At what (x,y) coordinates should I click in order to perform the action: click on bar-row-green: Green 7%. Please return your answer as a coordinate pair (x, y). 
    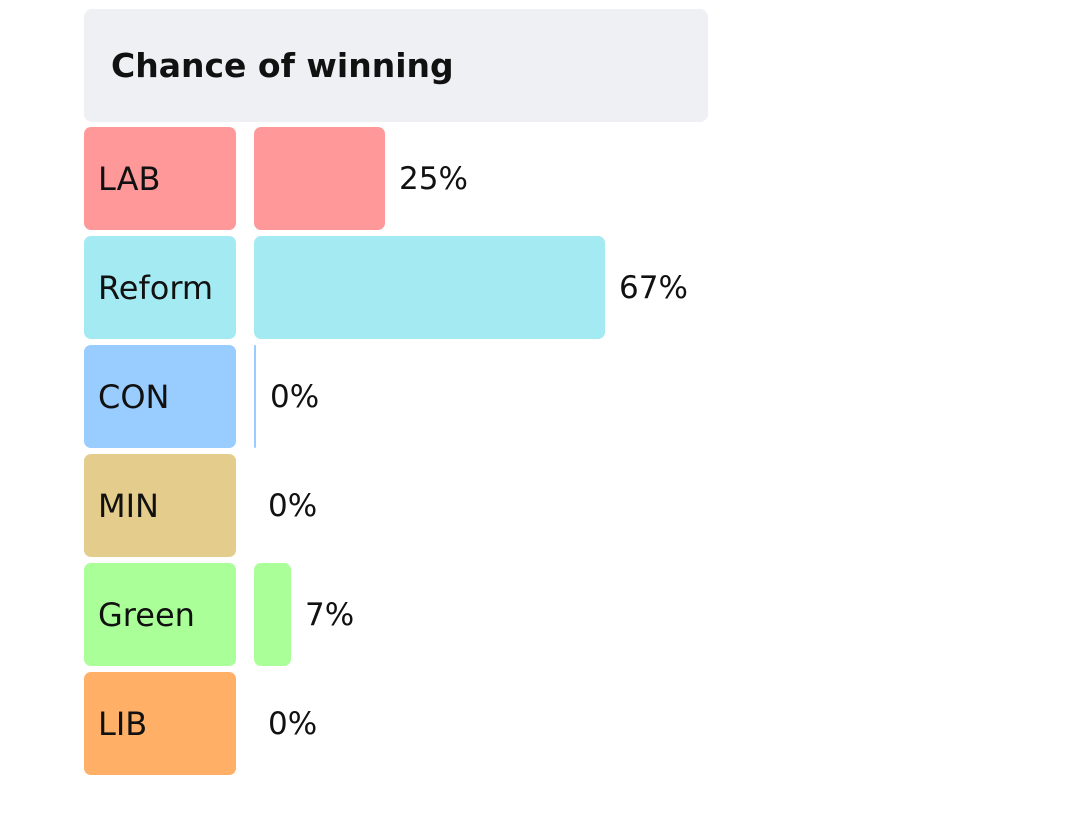
    Looking at the image, I should click on (396, 614).